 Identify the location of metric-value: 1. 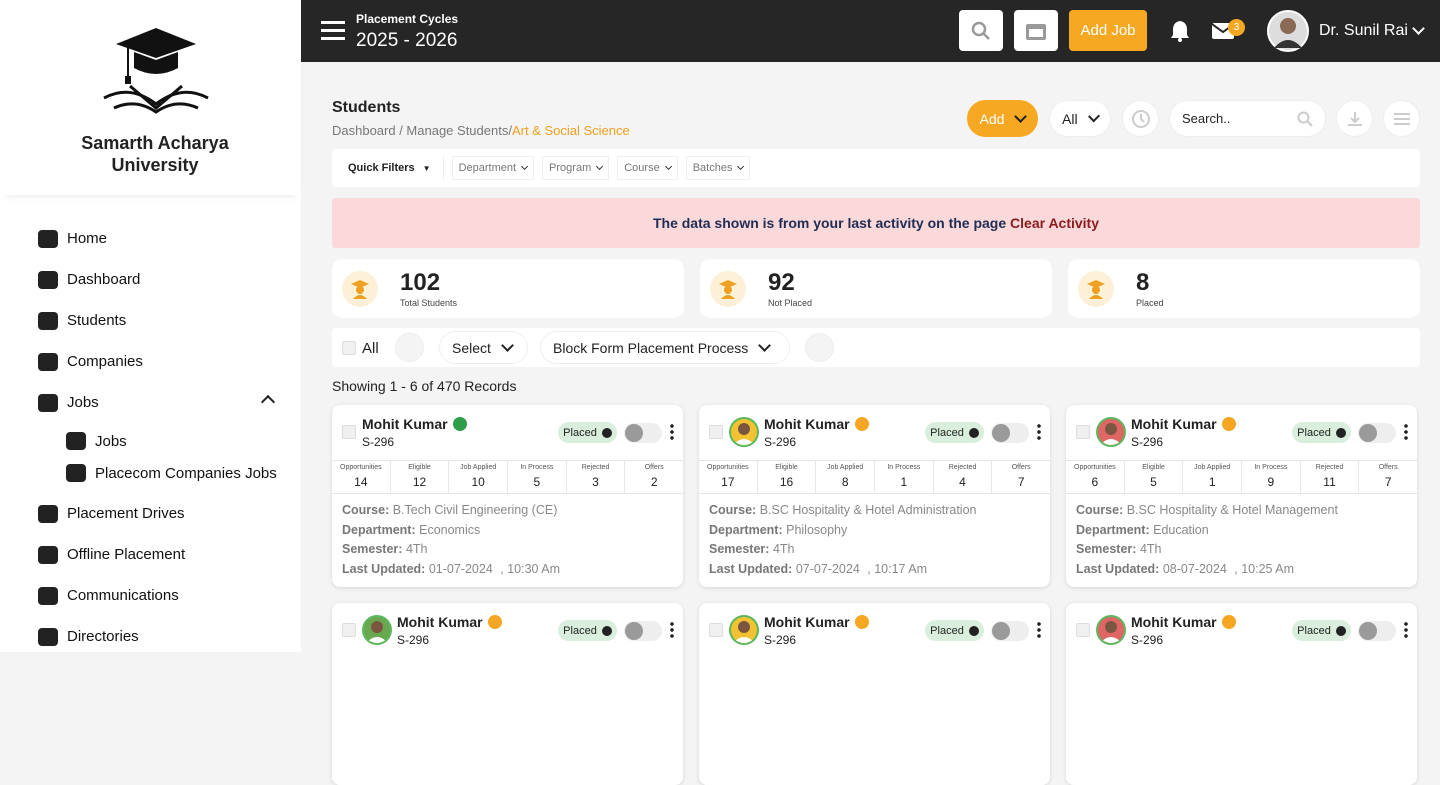
(1212, 482).